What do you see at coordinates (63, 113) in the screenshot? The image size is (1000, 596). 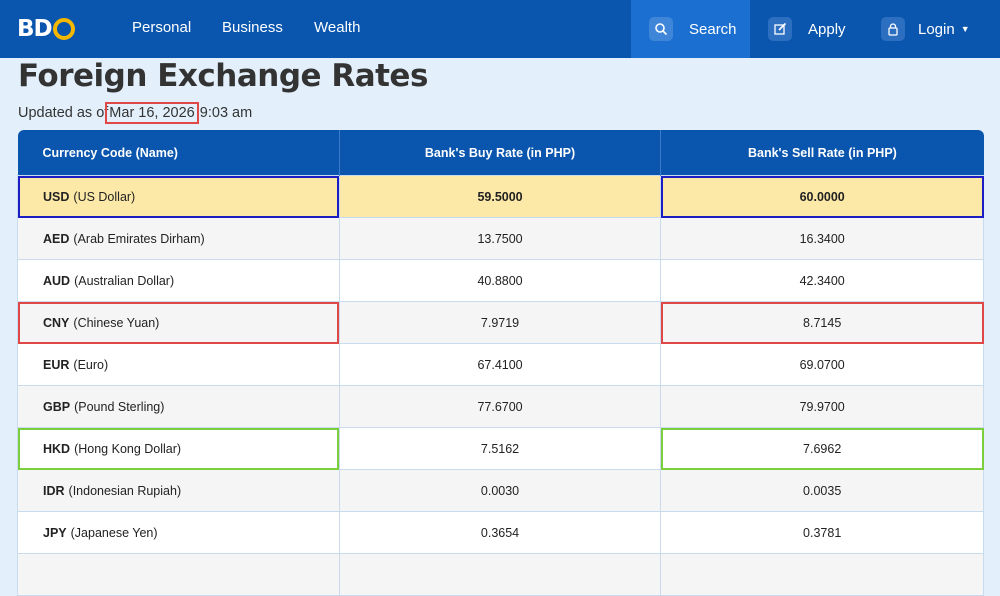 I see `updated-prefix: Updated as of` at bounding box center [63, 113].